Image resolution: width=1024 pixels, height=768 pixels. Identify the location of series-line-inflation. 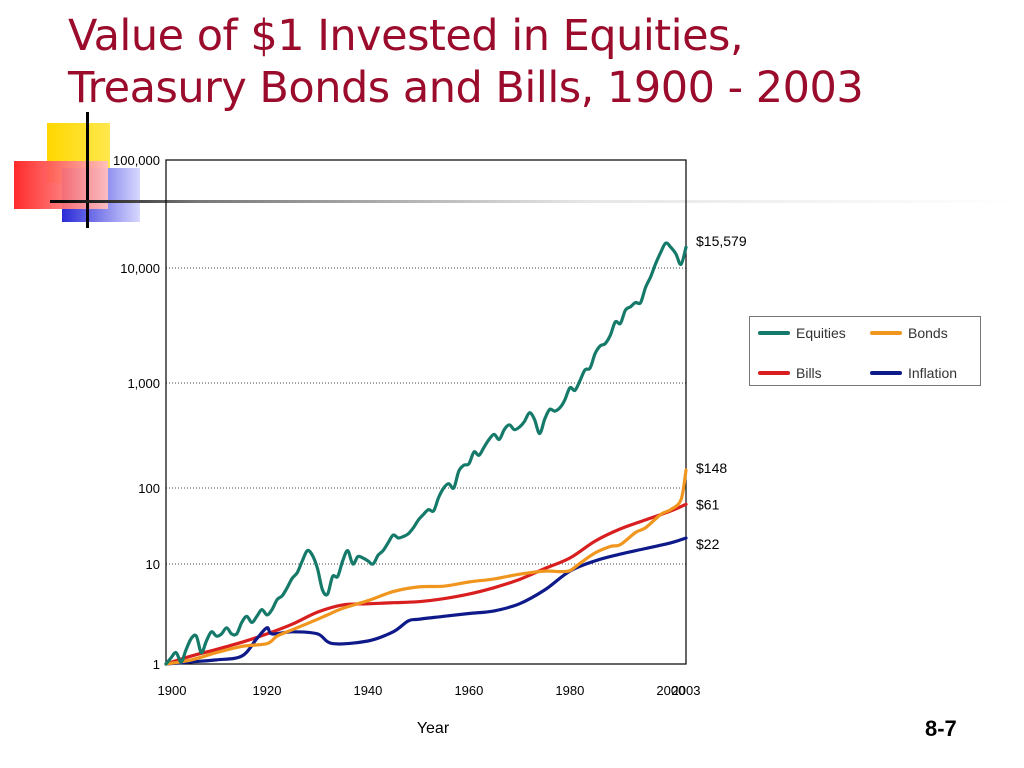
(426, 601).